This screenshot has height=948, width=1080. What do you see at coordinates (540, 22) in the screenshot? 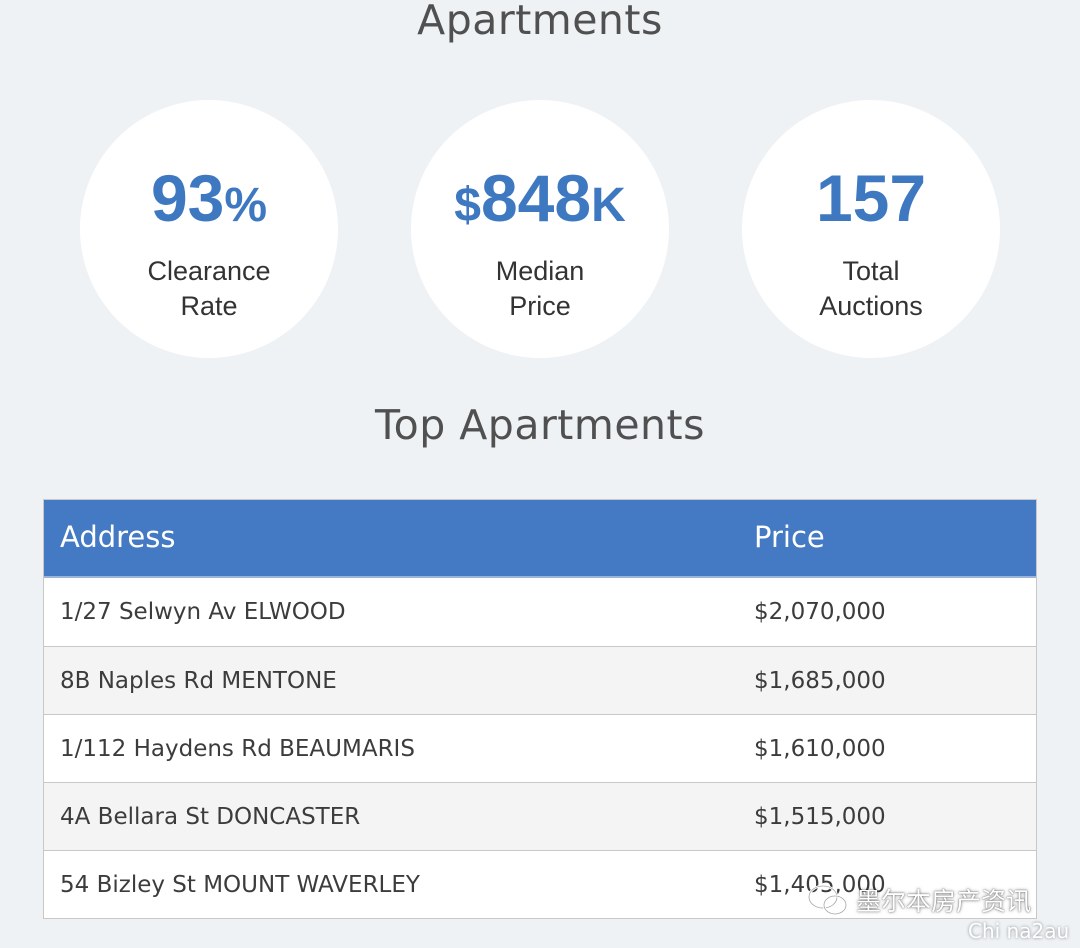
I see `page-title: Apartments` at bounding box center [540, 22].